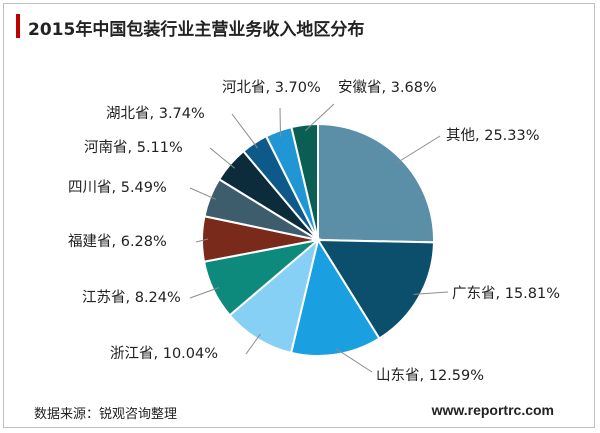  I want to click on website-url: www.reportrc.com, so click(492, 410).